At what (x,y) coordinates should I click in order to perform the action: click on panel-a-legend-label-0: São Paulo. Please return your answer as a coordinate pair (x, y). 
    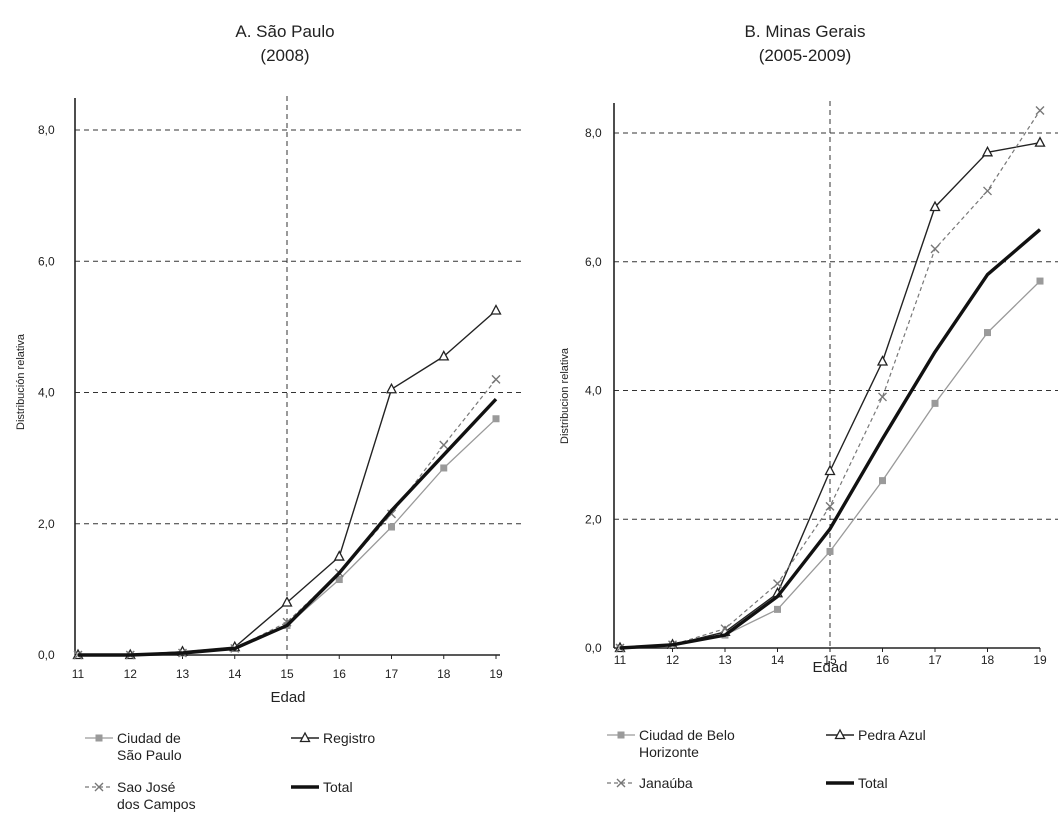
    Looking at the image, I should click on (149, 755).